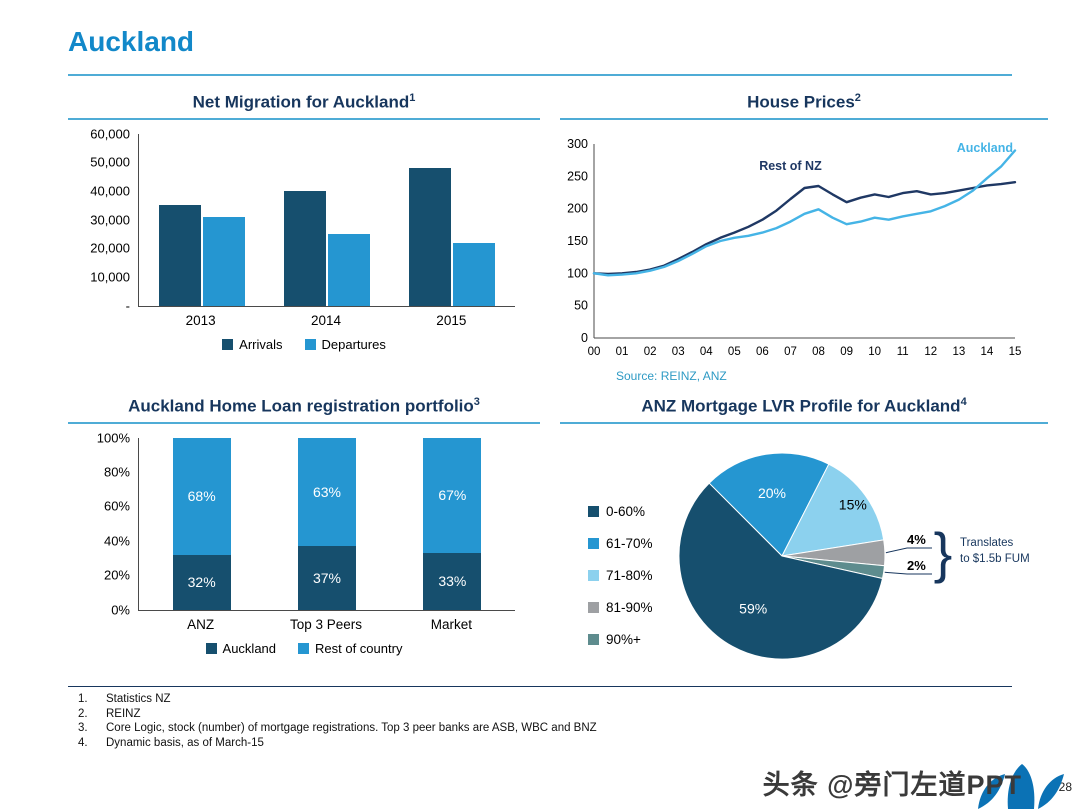 Image resolution: width=1080 pixels, height=810 pixels. Describe the element at coordinates (958, 352) in the screenshot. I see `x-tick-label: 13` at that location.